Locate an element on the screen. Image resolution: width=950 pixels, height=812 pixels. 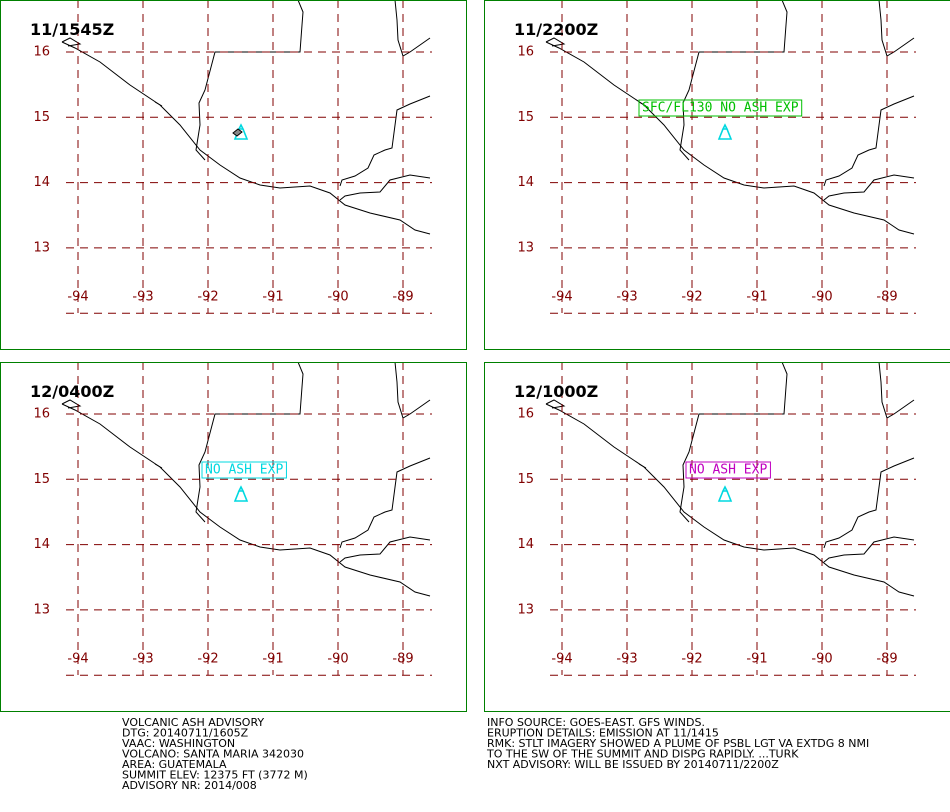
valid-time: 11/1545Z is located at coordinates (72, 29).